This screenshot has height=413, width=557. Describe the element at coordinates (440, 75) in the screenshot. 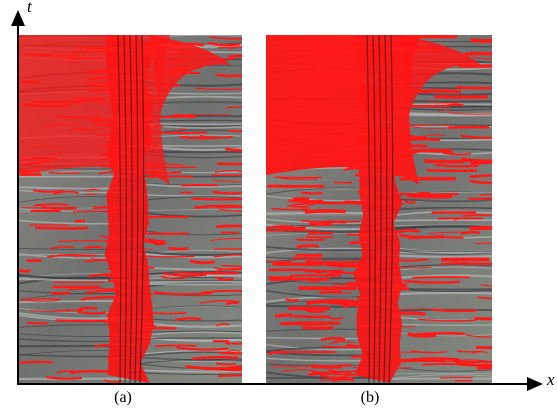

I see `red-region` at that location.